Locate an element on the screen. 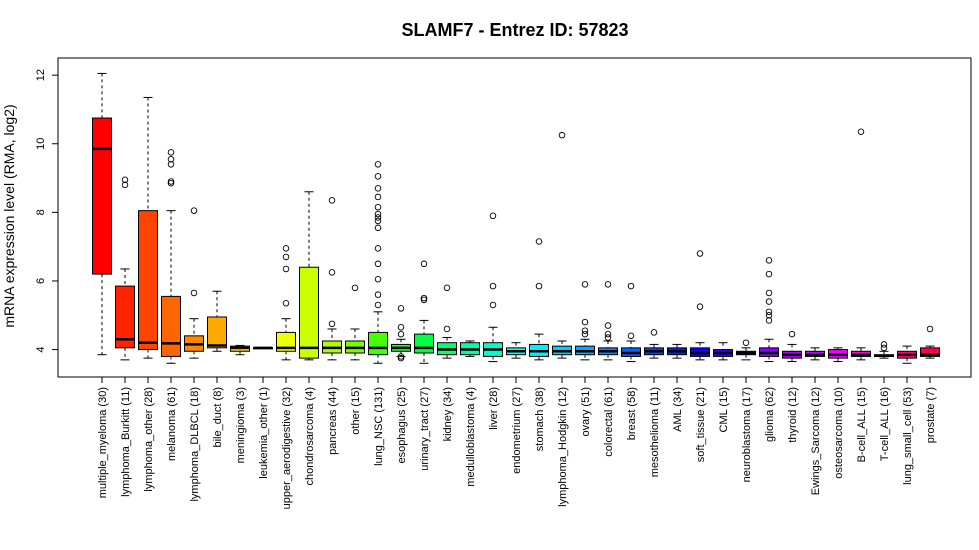 This screenshot has width=979, height=550. category-label: medulloblastoma (4) is located at coordinates (471, 437).